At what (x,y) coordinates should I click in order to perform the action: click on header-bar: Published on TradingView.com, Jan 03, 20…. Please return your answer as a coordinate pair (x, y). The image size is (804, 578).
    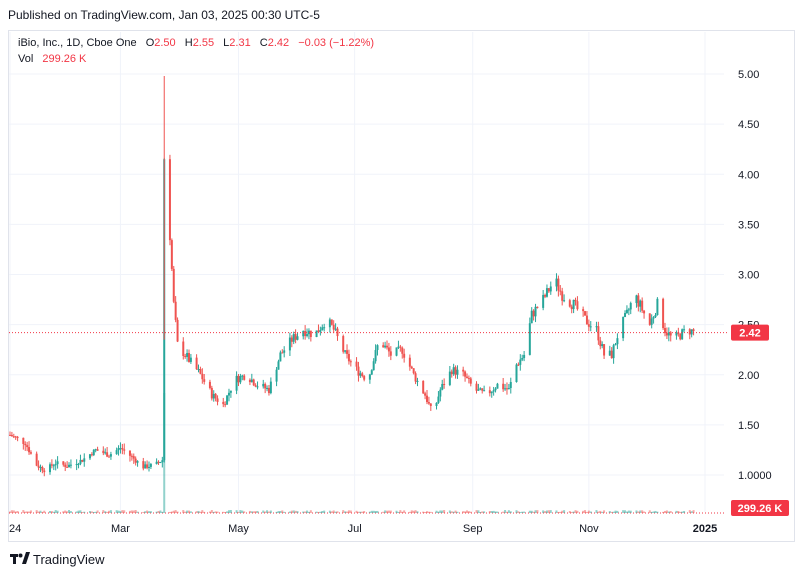
    Looking at the image, I should click on (402, 15).